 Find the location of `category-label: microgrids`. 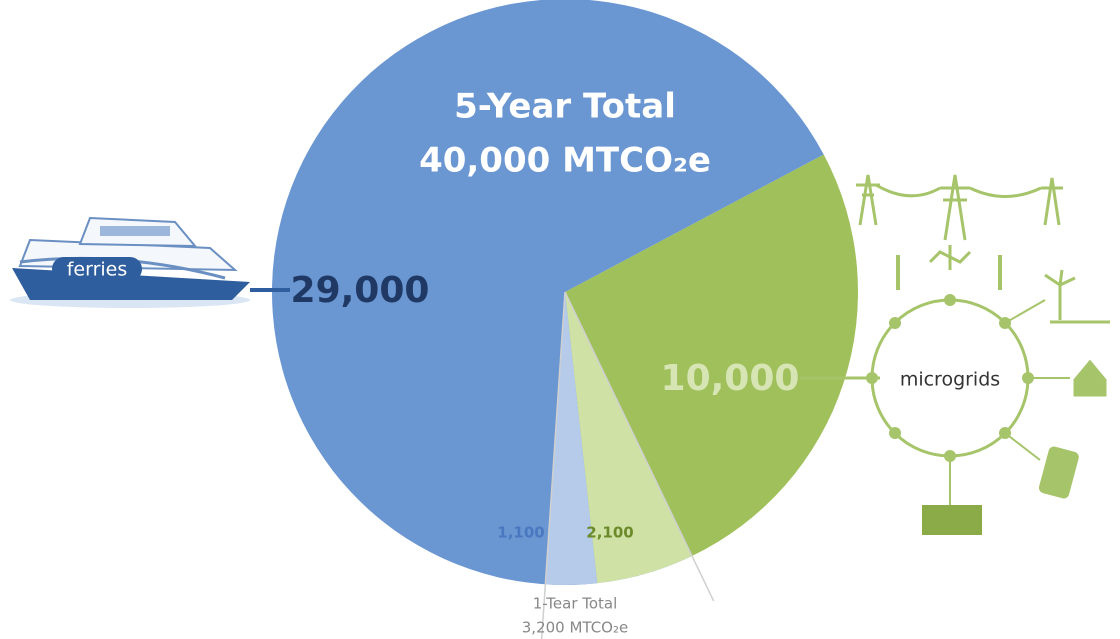

category-label: microgrids is located at coordinates (950, 380).